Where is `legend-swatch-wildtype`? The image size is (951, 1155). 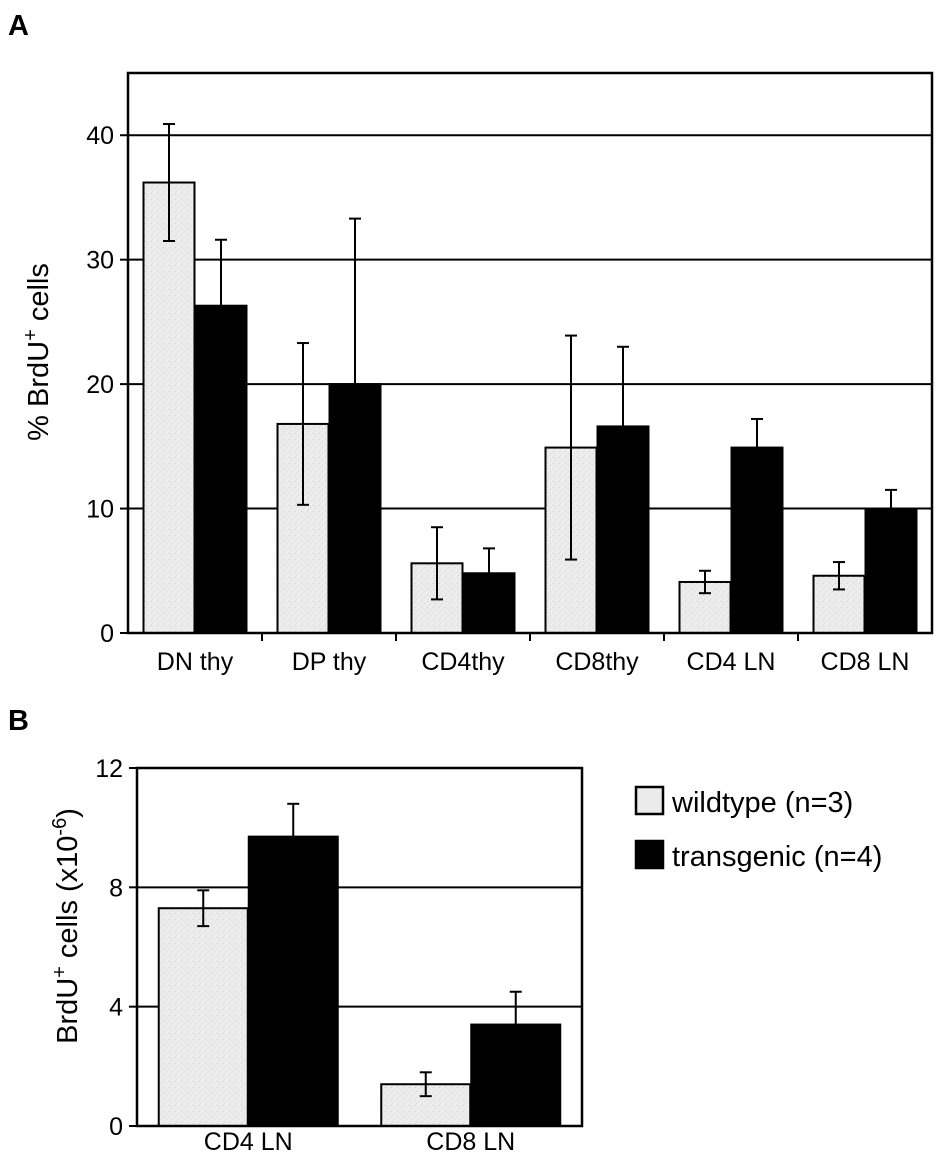
legend-swatch-wildtype is located at coordinates (649, 800).